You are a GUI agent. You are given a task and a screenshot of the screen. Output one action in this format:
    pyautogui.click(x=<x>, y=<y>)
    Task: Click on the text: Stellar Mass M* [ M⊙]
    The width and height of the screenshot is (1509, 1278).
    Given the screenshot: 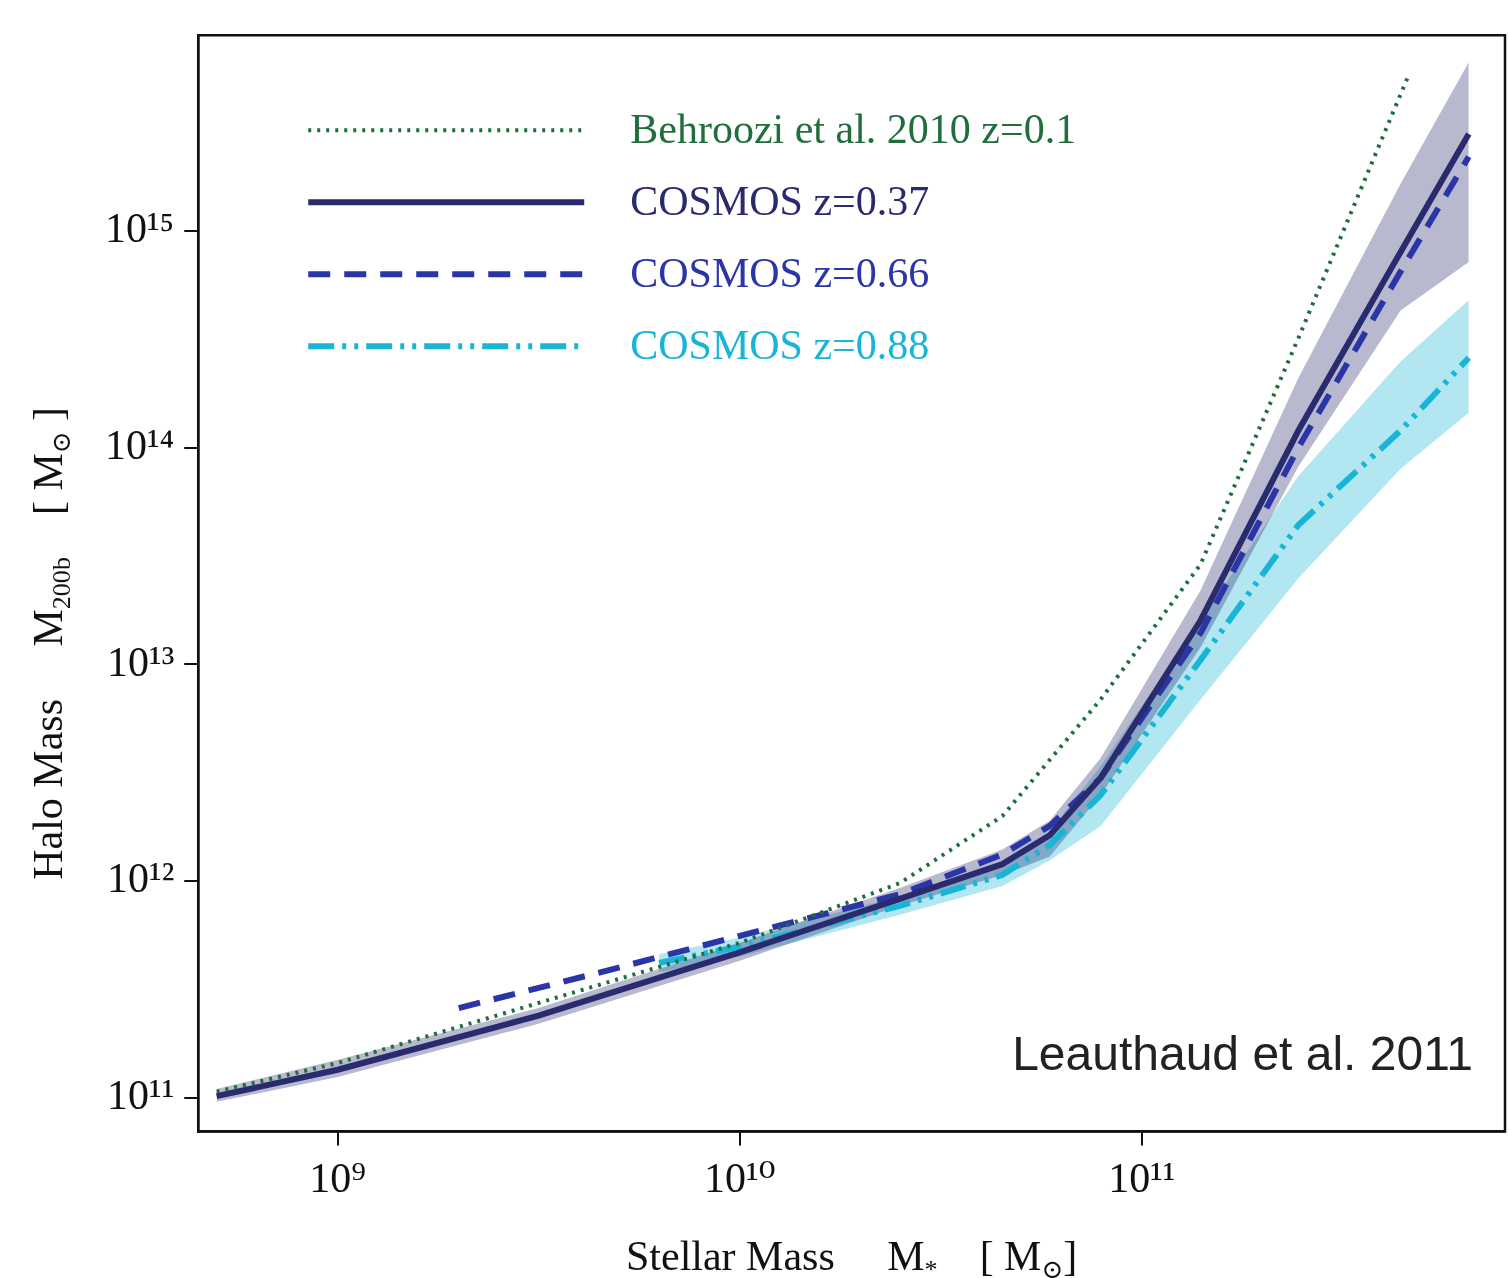 What is the action you would take?
    pyautogui.click(x=851, y=1255)
    